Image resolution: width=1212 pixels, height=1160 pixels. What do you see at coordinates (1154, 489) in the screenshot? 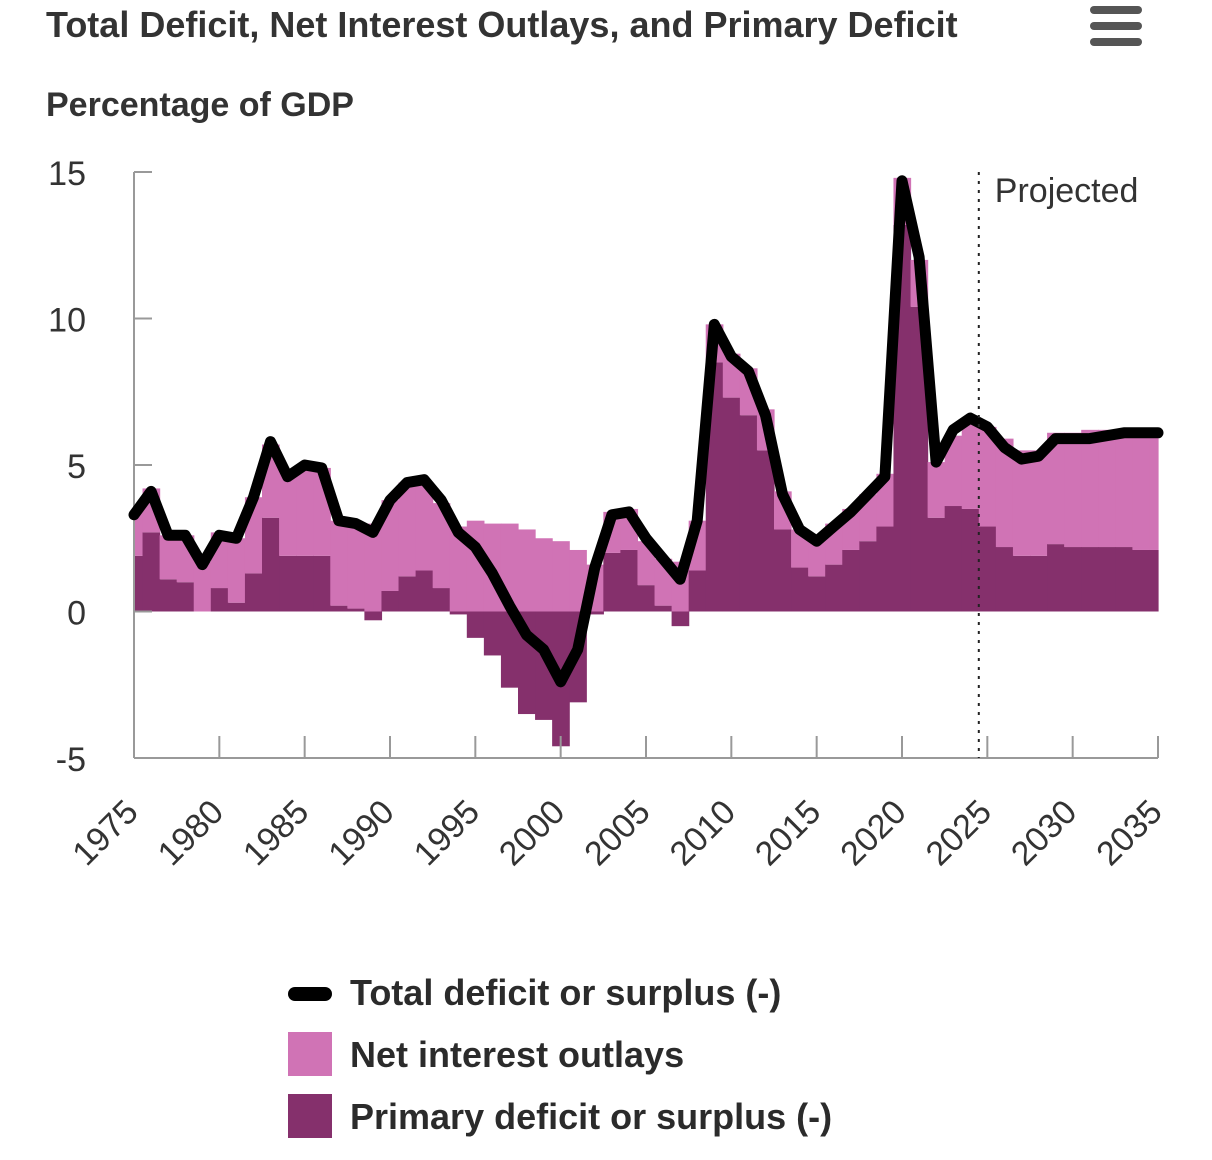
I see `interest-bar-2035` at bounding box center [1154, 489].